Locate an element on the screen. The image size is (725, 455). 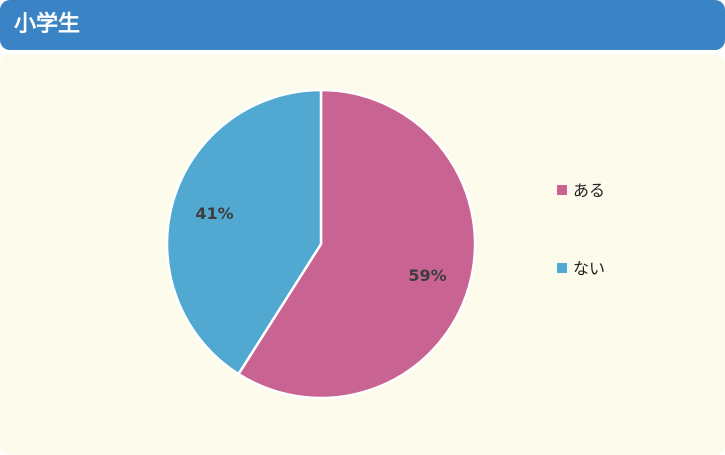
pie-slice-labels: 59% 41% is located at coordinates (320, 244).